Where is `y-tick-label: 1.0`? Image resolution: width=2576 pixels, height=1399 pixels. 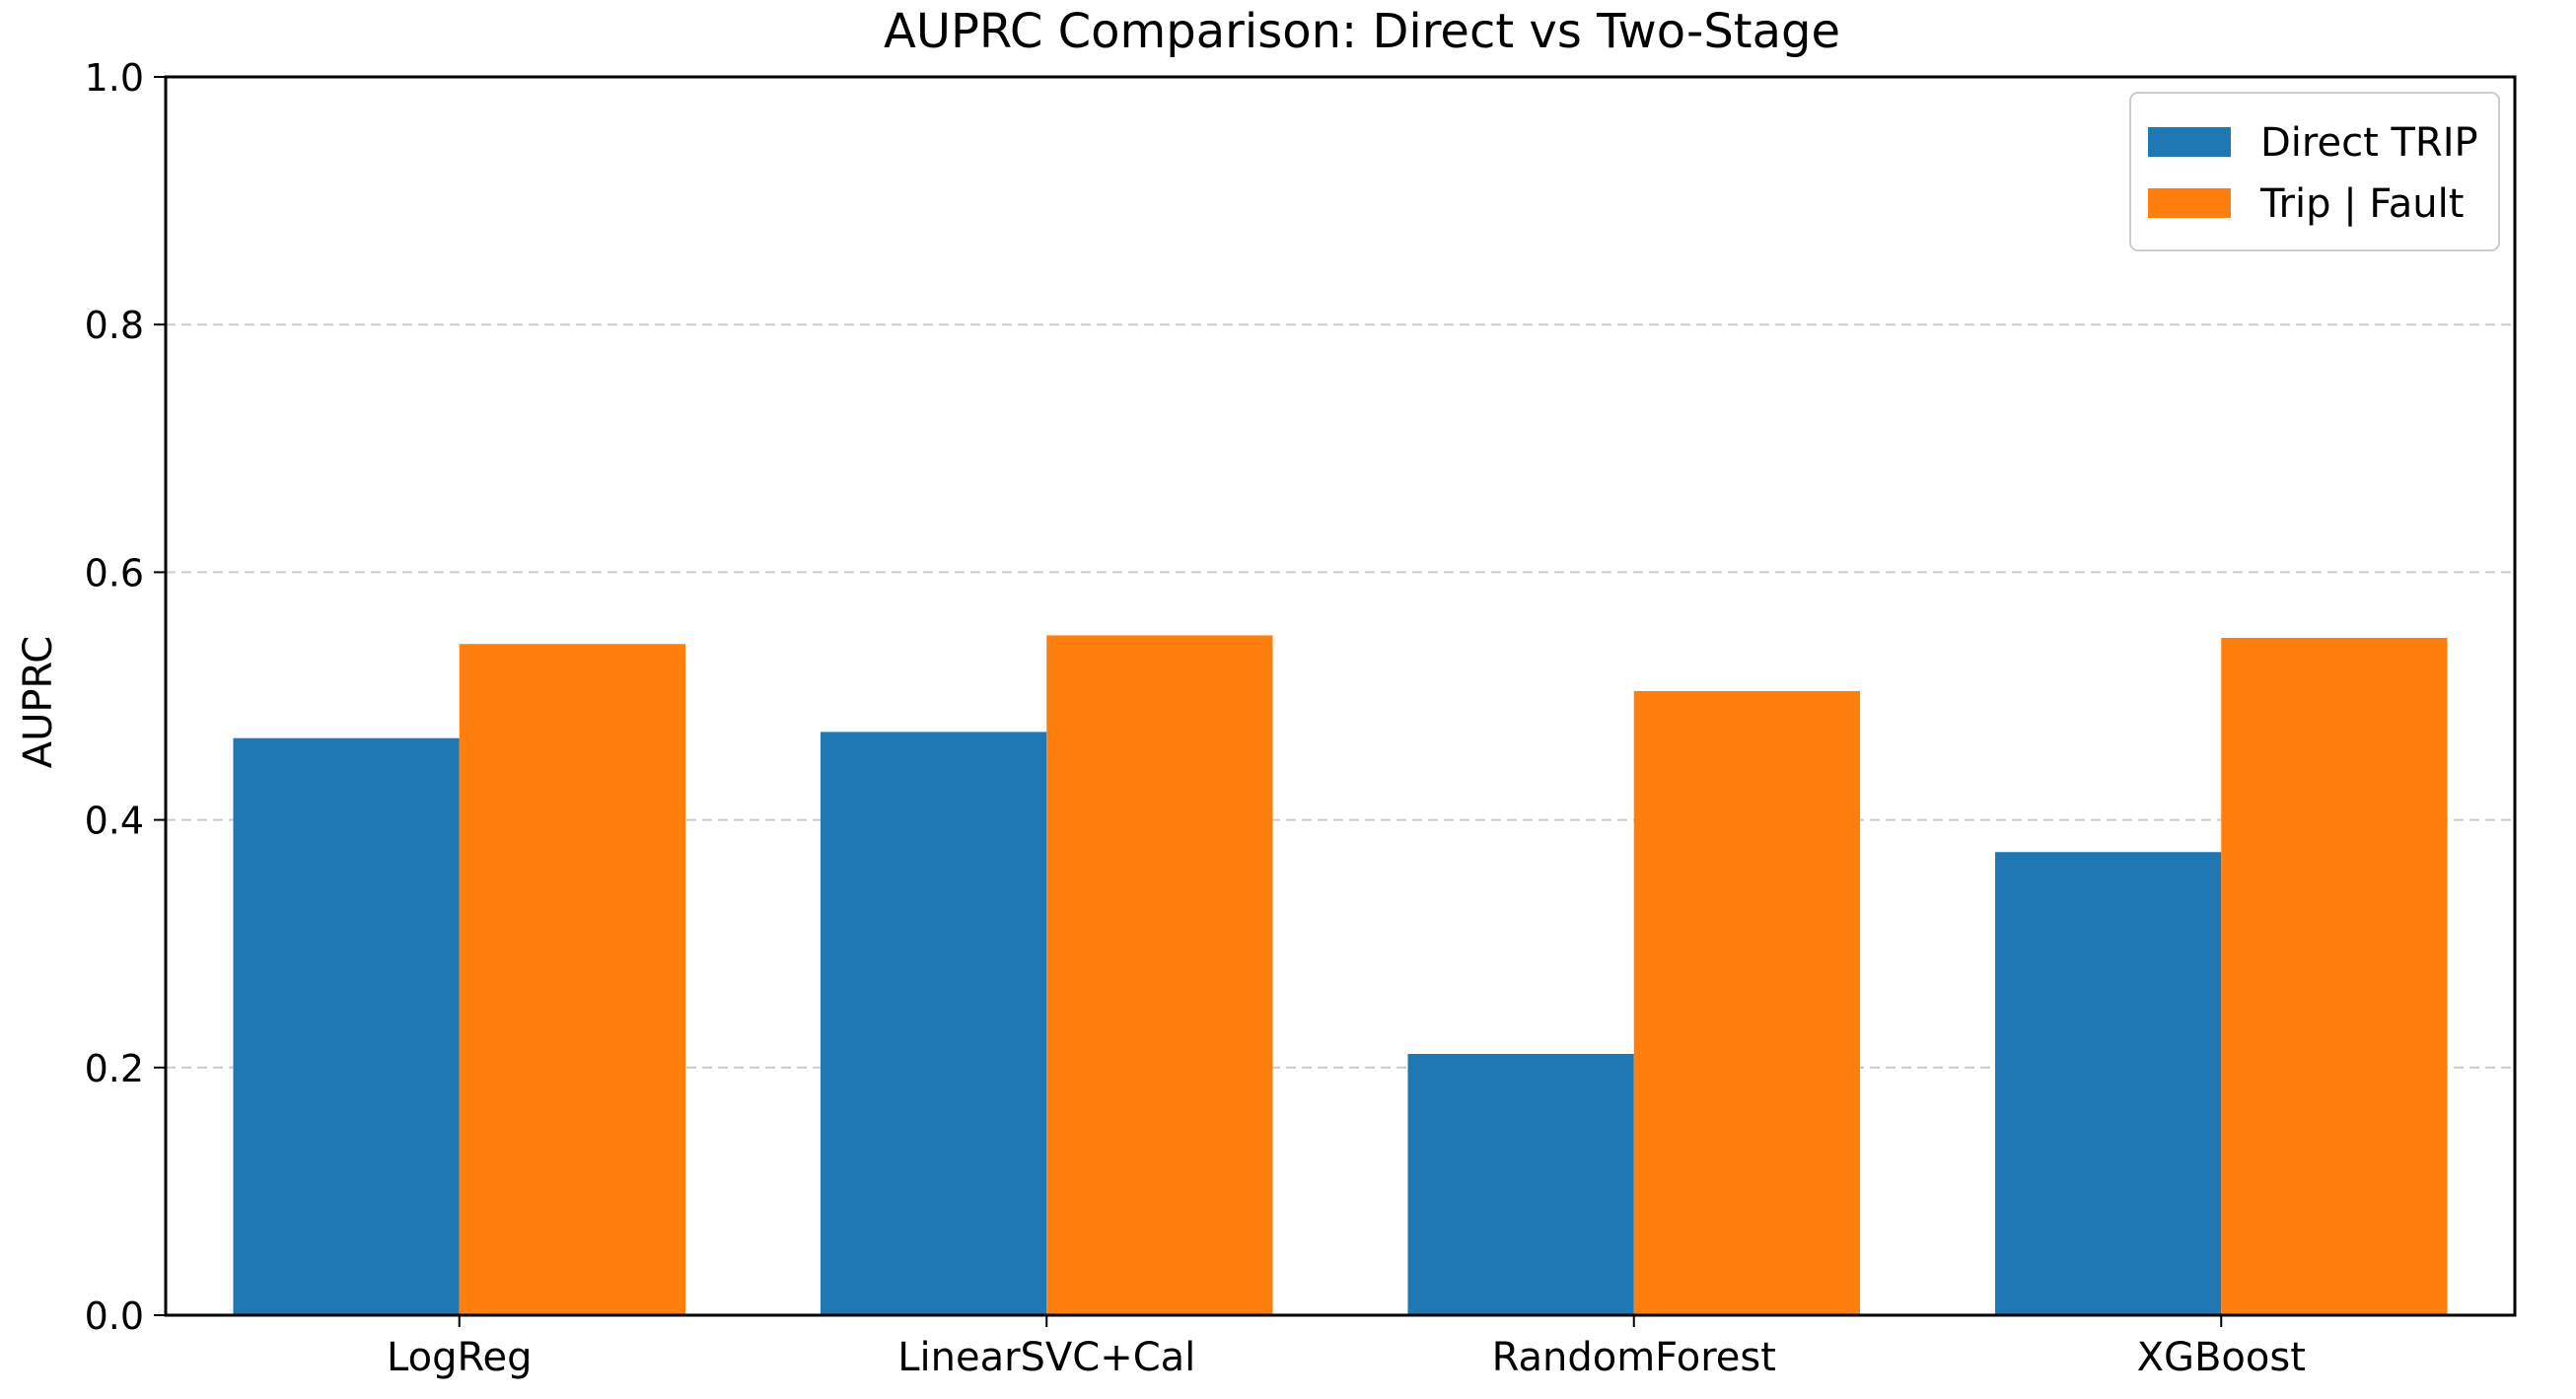
y-tick-label: 1.0 is located at coordinates (114, 78).